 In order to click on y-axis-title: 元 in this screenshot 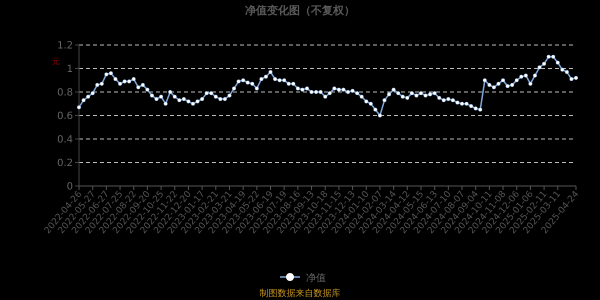, I will do `click(56, 61)`.